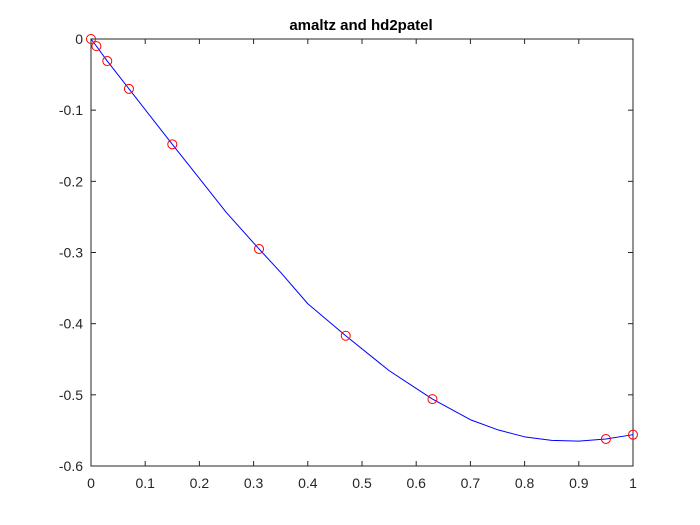 The image size is (700, 525). What do you see at coordinates (308, 483) in the screenshot?
I see `x-tick-label: 0.4` at bounding box center [308, 483].